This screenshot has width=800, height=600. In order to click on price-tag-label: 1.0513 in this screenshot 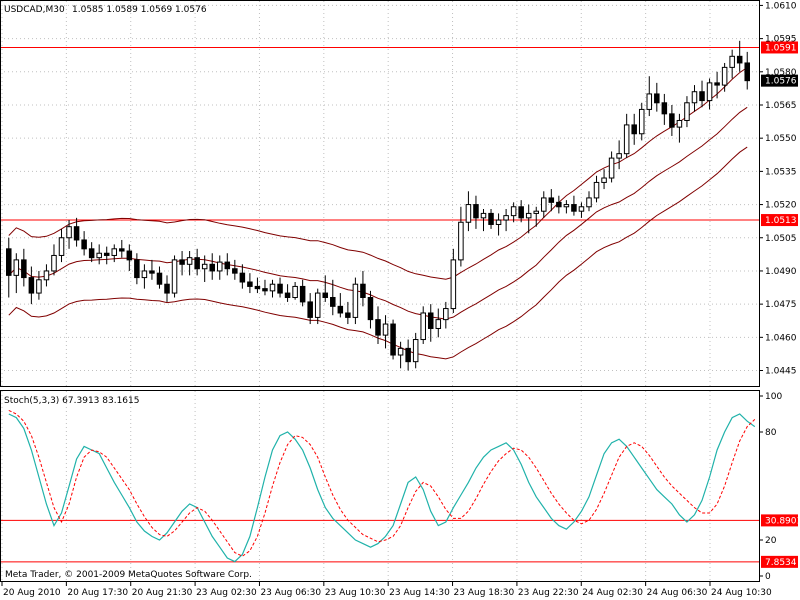, I will do `click(781, 221)`.